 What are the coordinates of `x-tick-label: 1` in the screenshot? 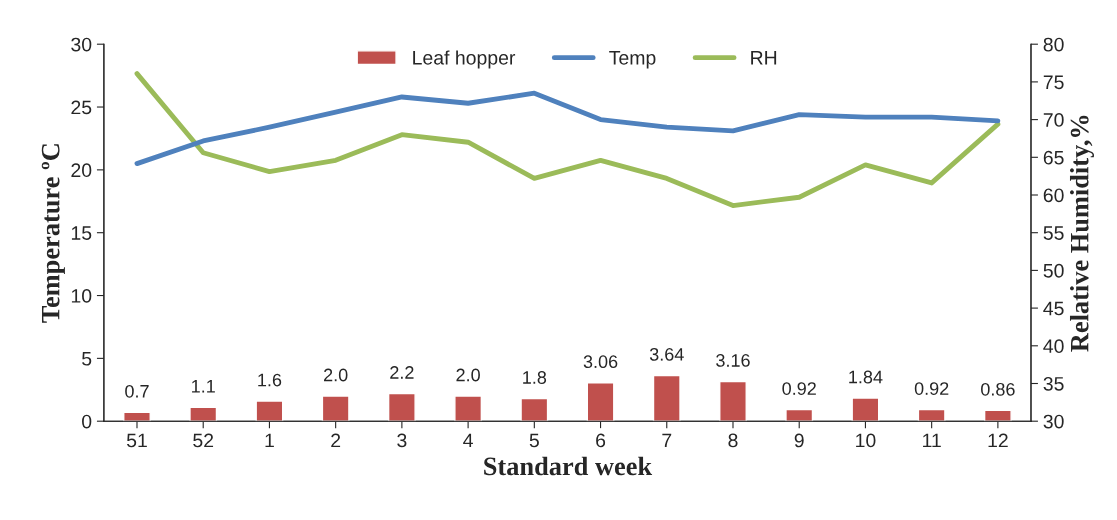 It's located at (269, 440).